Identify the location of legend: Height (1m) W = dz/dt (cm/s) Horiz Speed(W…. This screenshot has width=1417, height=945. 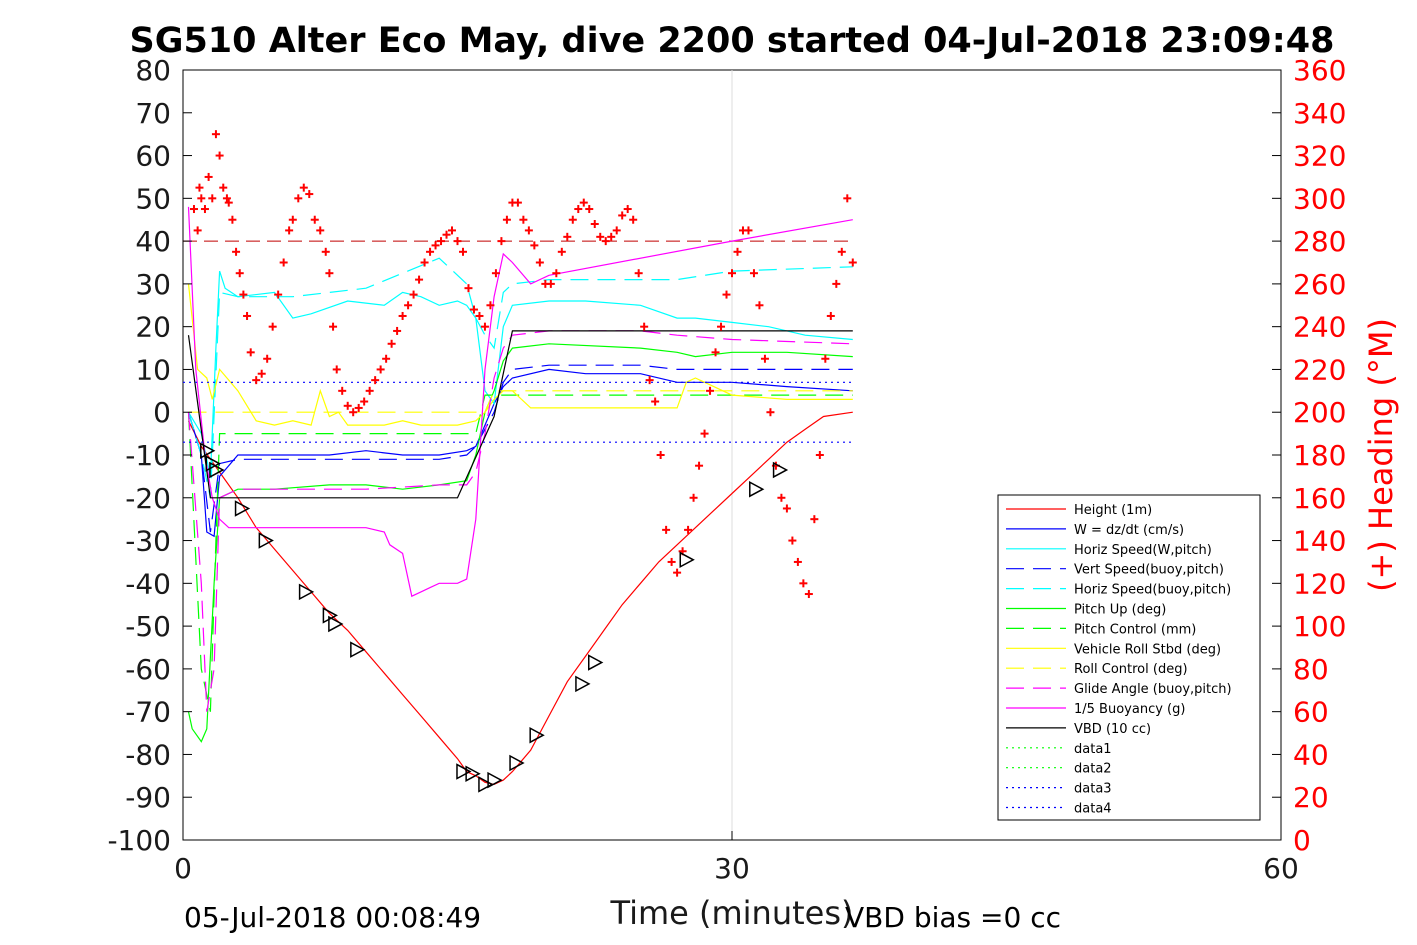
(1129, 657).